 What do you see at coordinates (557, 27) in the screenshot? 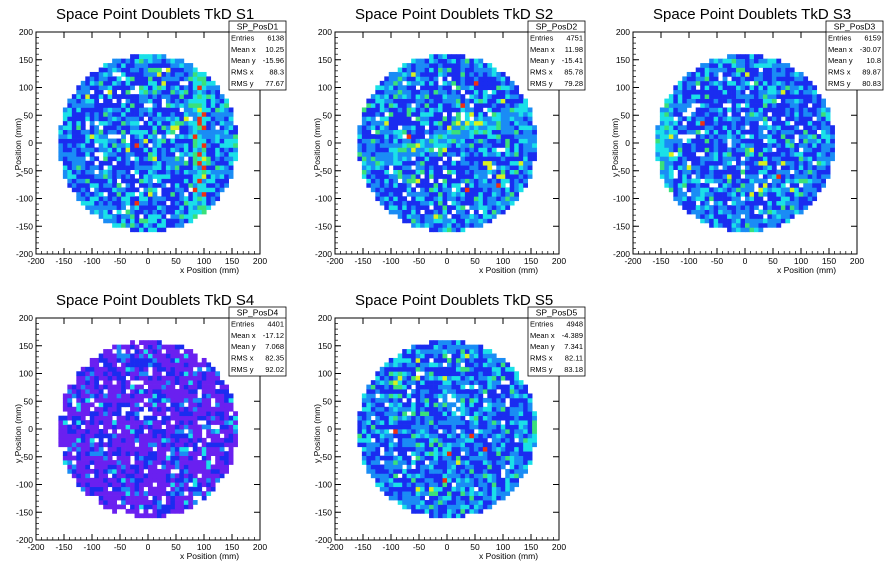
I see `stats-box-name: SP_PosD2` at bounding box center [557, 27].